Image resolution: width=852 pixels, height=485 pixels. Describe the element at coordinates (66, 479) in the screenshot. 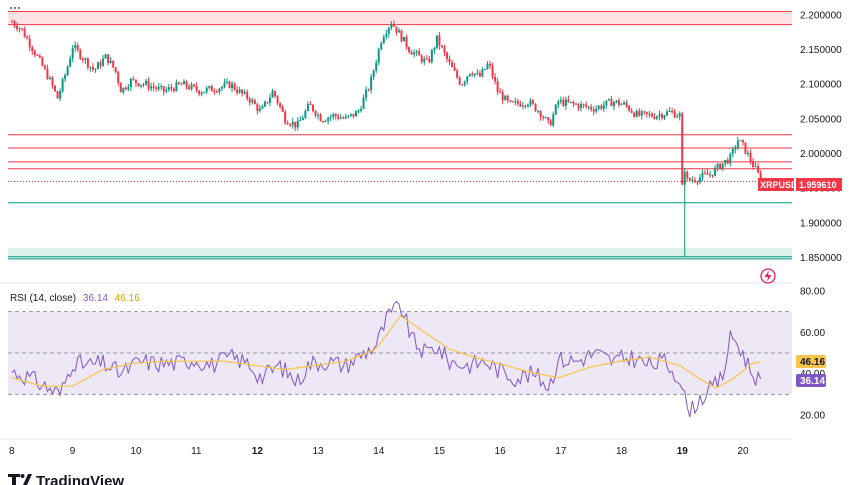

I see `tradingview-logo-icon: TradingView` at that location.